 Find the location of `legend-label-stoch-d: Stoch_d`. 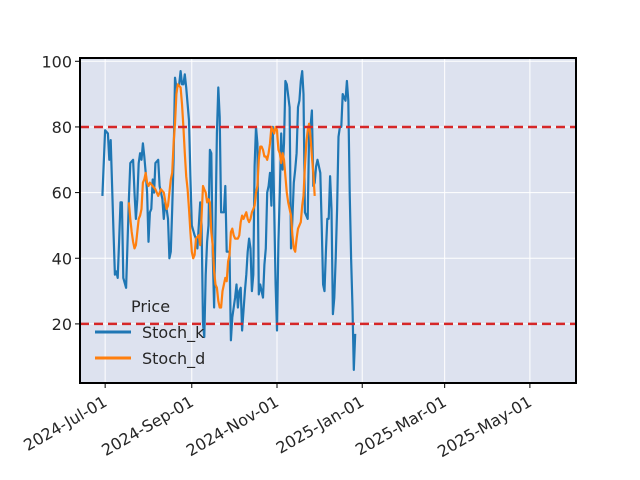

legend-label-stoch-d: Stoch_d is located at coordinates (173, 359).